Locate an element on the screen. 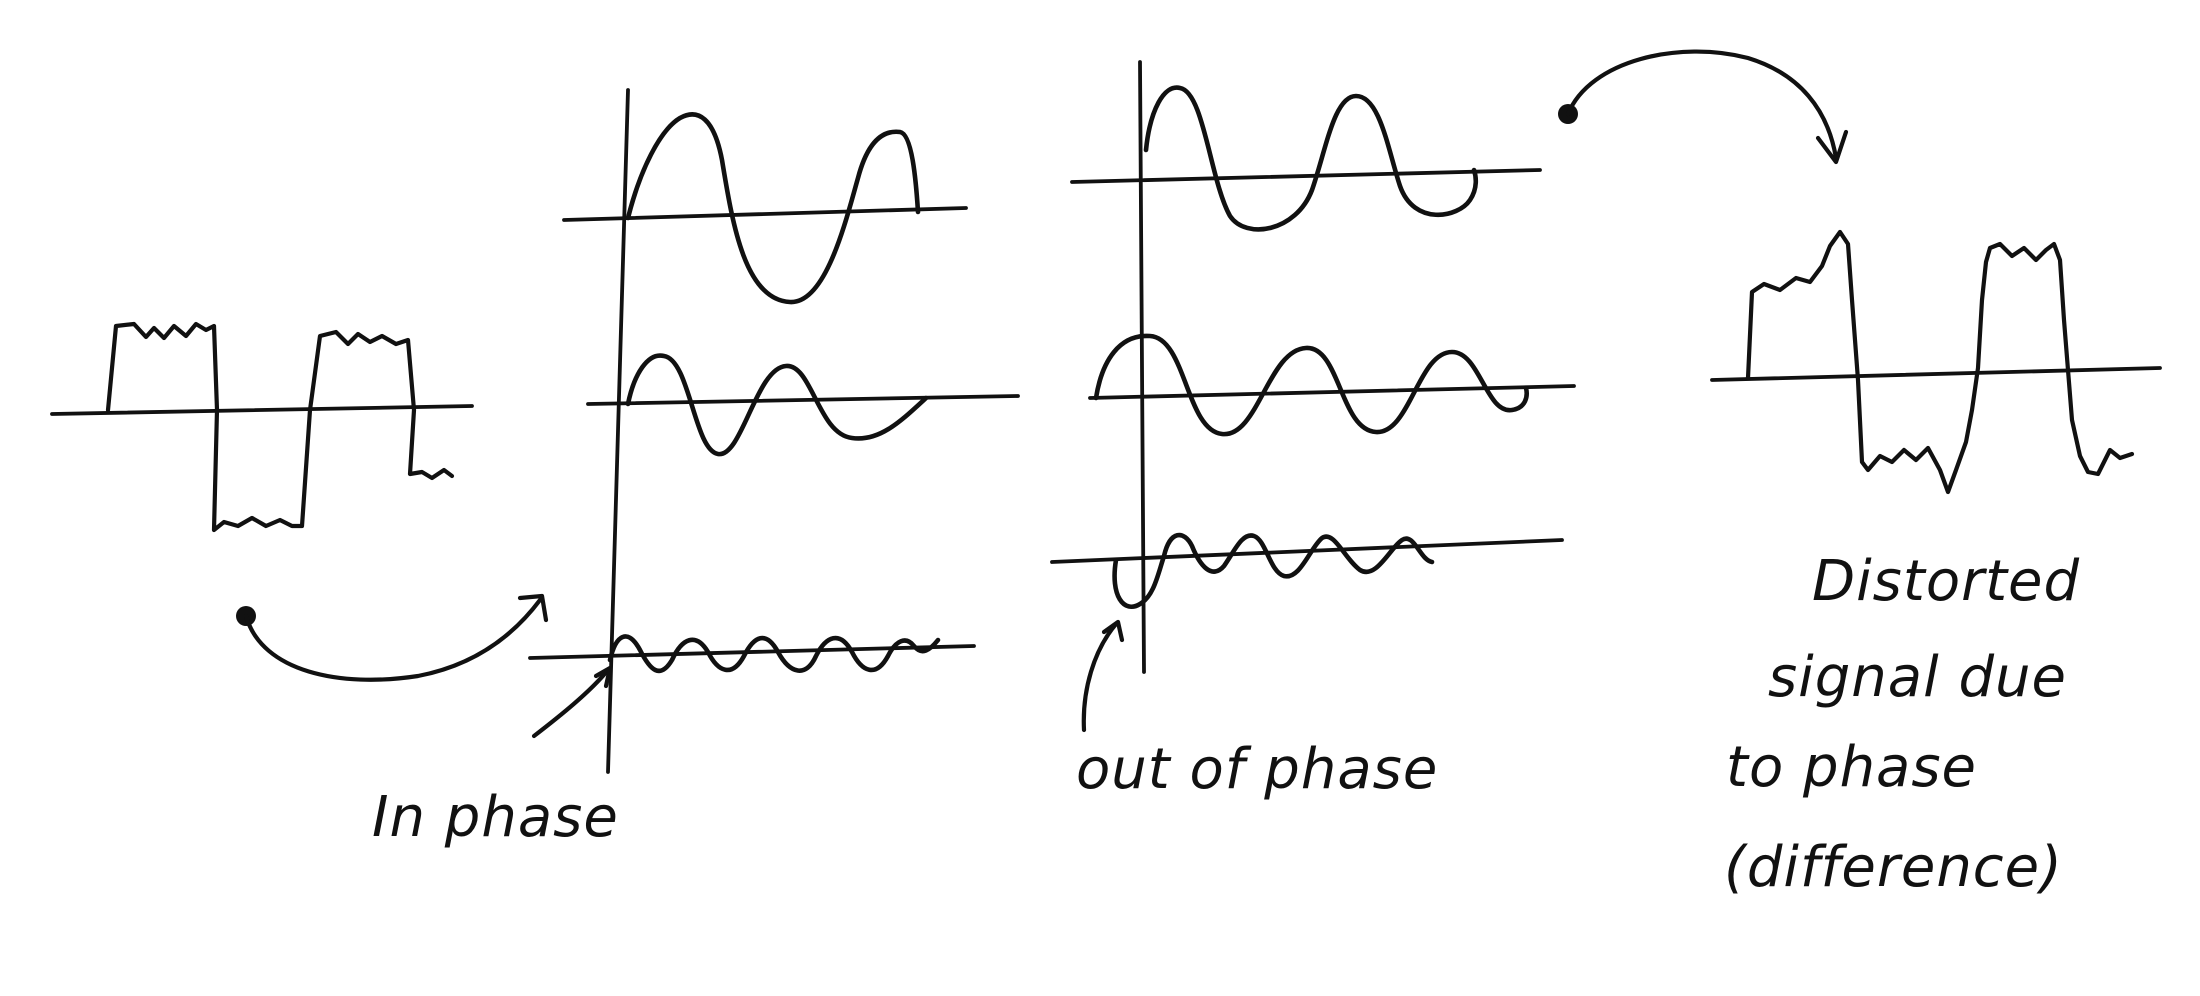 Image resolution: width=2200 pixels, height=996 pixels. original-signal-baseline is located at coordinates (262, 410).